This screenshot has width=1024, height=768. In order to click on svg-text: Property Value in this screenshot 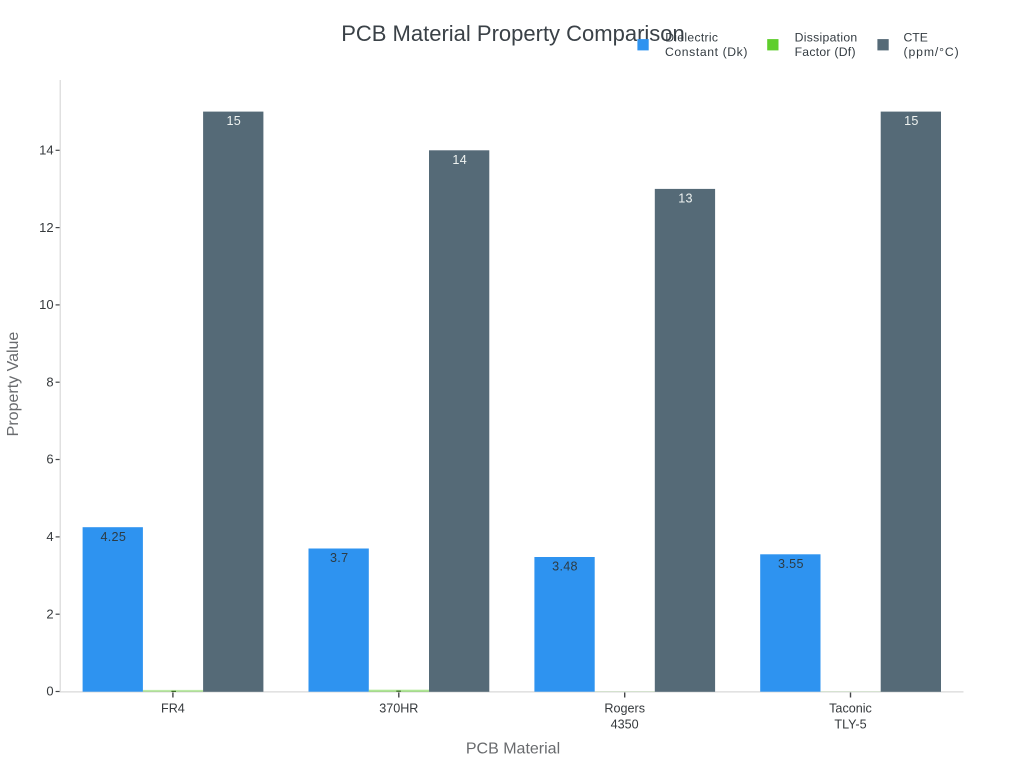, I will do `click(13, 384)`.